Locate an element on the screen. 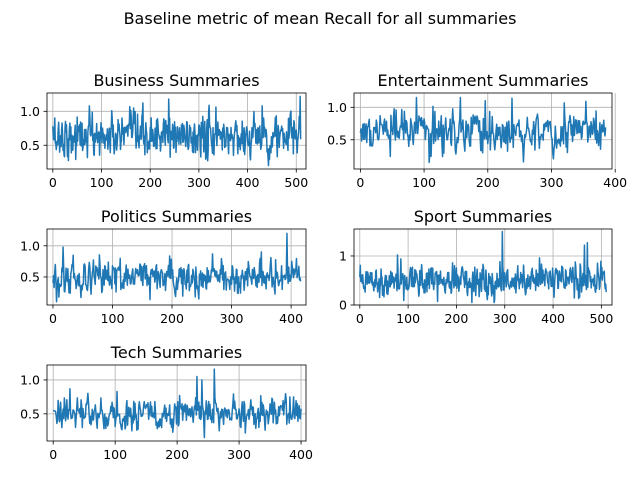  tick-labels: 0 100 200 300 400 500 0.5 1.0 is located at coordinates (164, 147).